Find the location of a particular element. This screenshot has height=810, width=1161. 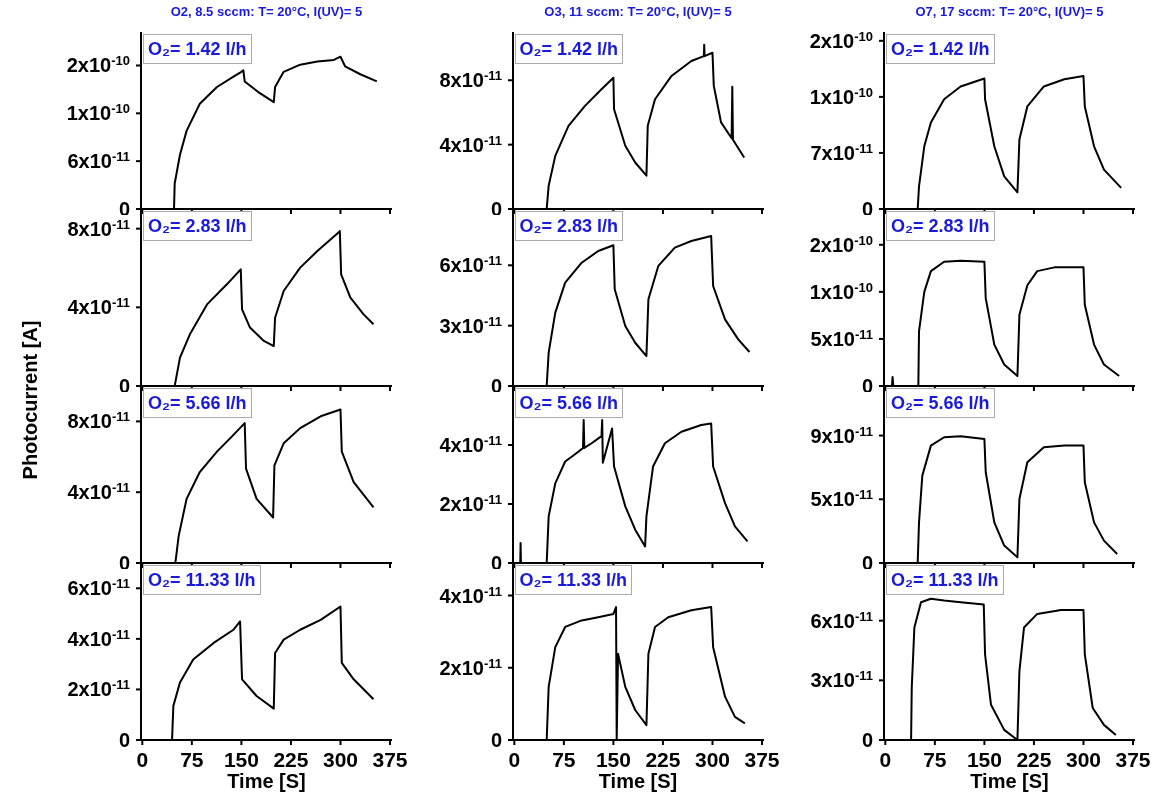

y-axis-title: Photocurrent [A] is located at coordinates (30, 400).